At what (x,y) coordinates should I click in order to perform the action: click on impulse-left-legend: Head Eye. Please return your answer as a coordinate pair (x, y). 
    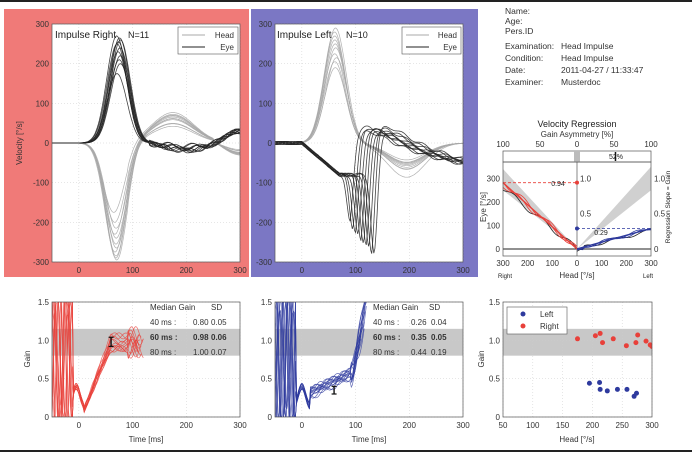
    Looking at the image, I should click on (431, 40).